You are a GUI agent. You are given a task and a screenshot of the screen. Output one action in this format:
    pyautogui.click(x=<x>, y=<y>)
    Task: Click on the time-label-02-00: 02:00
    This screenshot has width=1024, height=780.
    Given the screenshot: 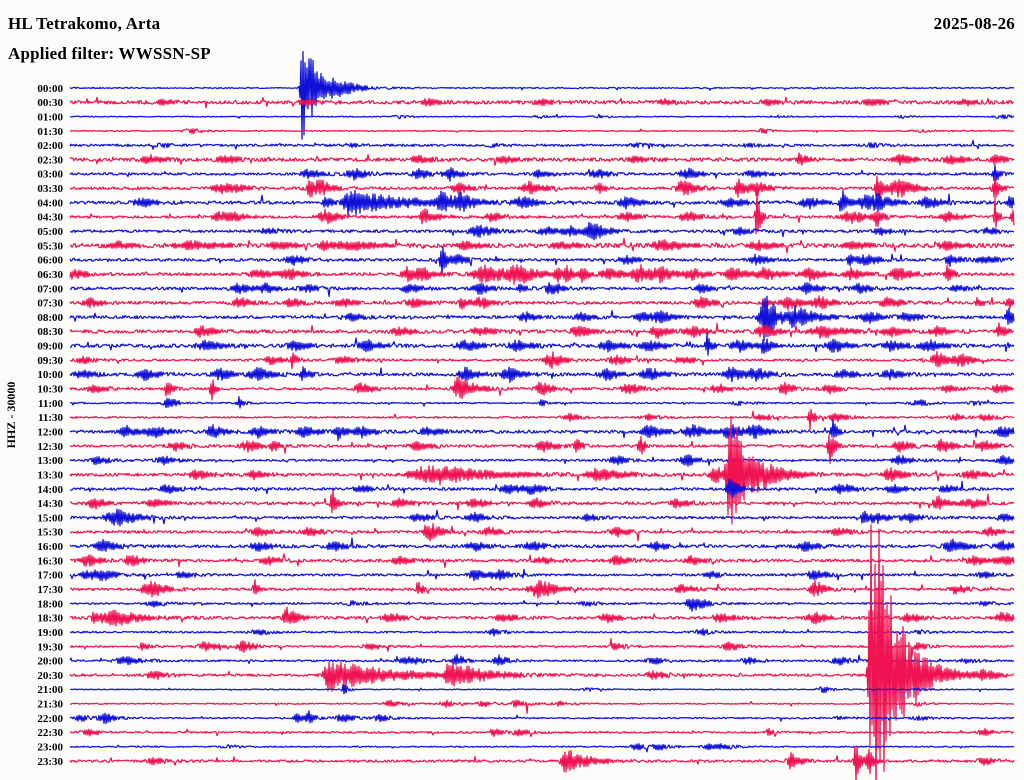 What is the action you would take?
    pyautogui.click(x=50, y=146)
    